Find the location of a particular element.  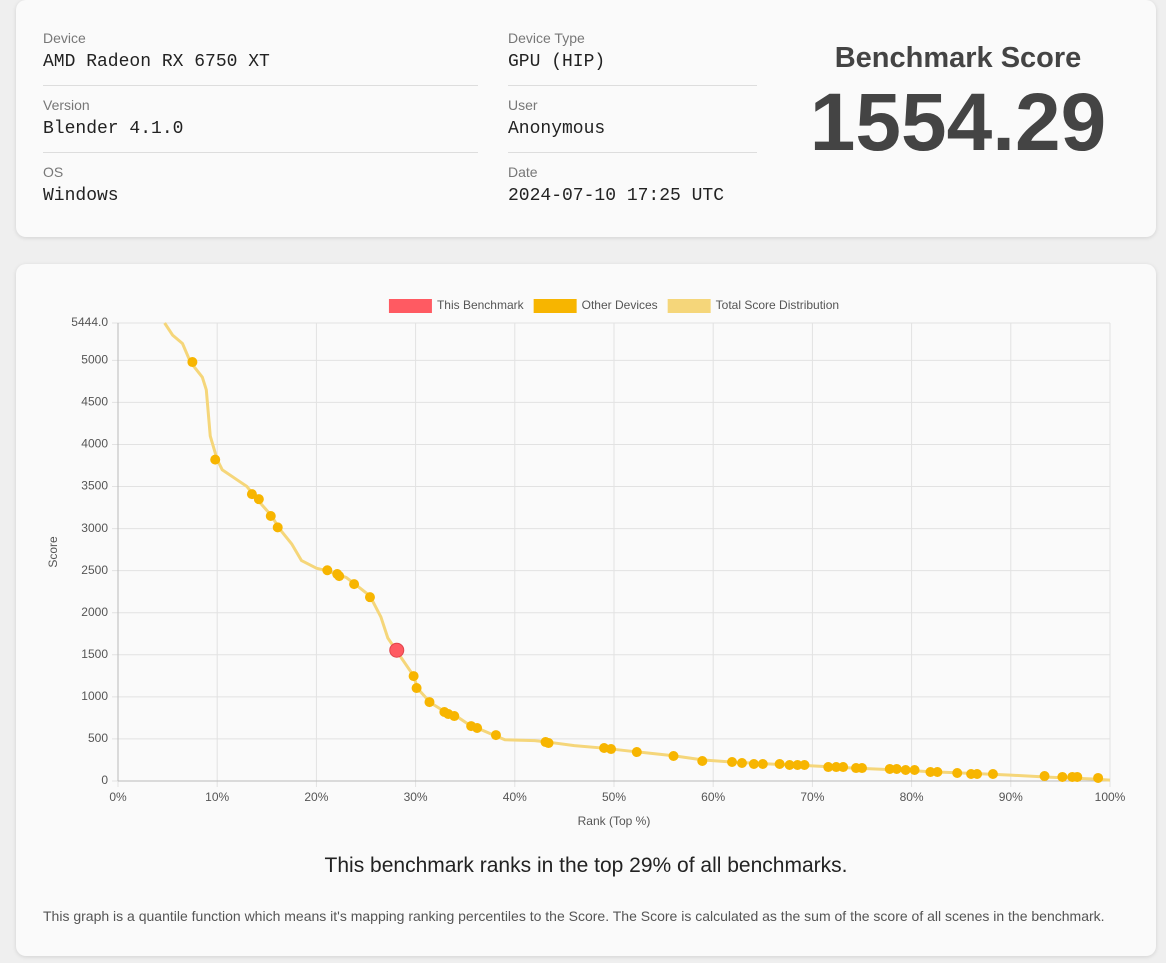

x-axis-title: Rank (Top %) is located at coordinates (614, 821).